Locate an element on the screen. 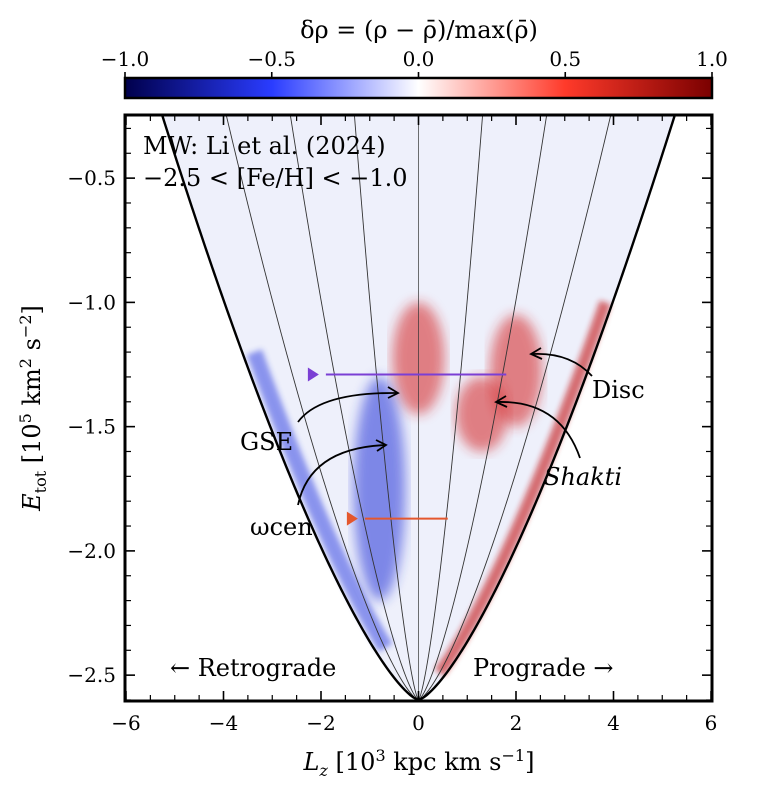 Image resolution: width=758 pixels, height=788 pixels. annotation-disc-label: Disc is located at coordinates (618, 390).